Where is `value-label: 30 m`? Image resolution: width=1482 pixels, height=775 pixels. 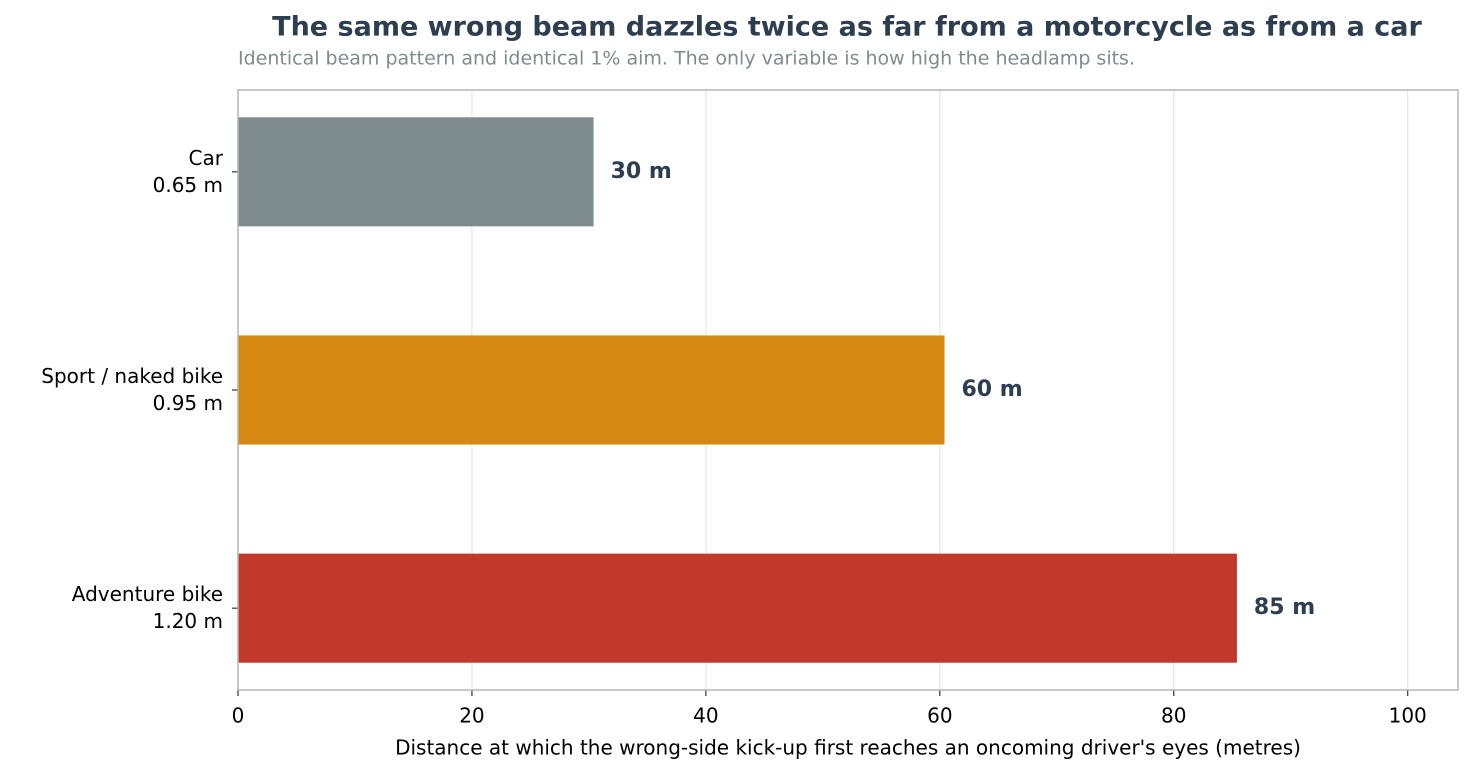
value-label: 30 m is located at coordinates (641, 171).